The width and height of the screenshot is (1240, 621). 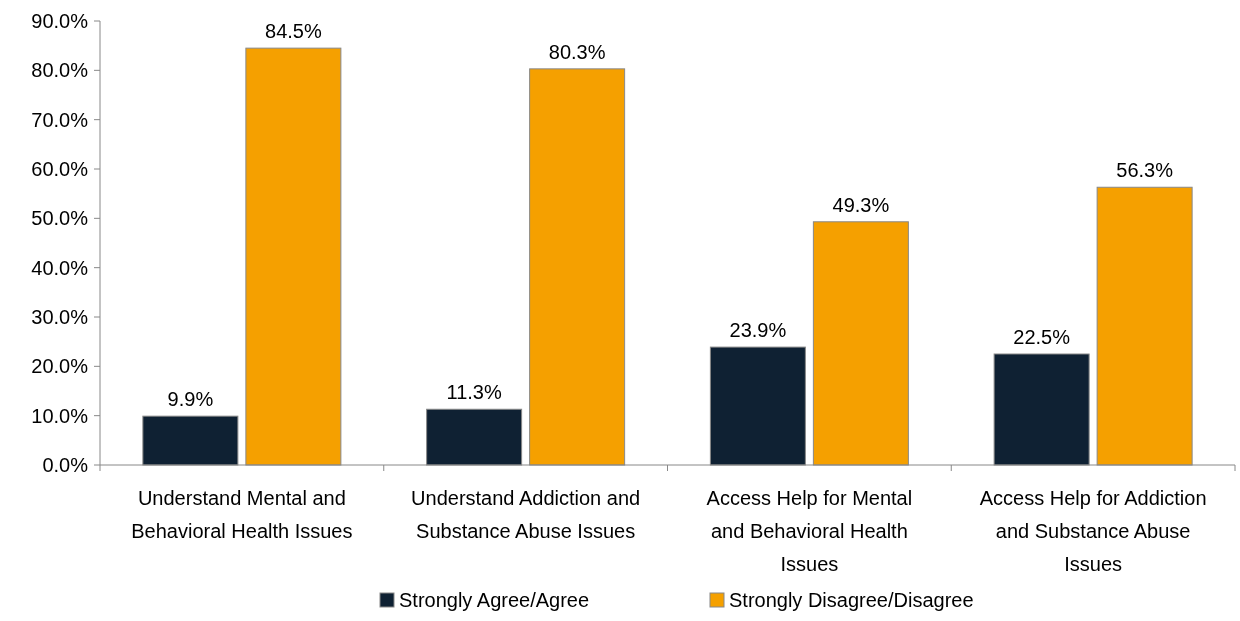 I want to click on x-tick-label: Access Help for Addiction and Substance Abuse Issues, so click(x=1093, y=531).